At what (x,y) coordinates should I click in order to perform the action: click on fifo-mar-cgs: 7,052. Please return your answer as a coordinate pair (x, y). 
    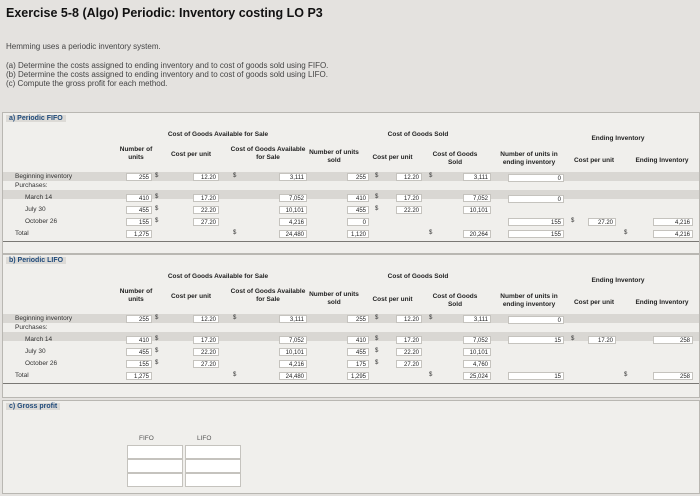
    Looking at the image, I should click on (477, 198).